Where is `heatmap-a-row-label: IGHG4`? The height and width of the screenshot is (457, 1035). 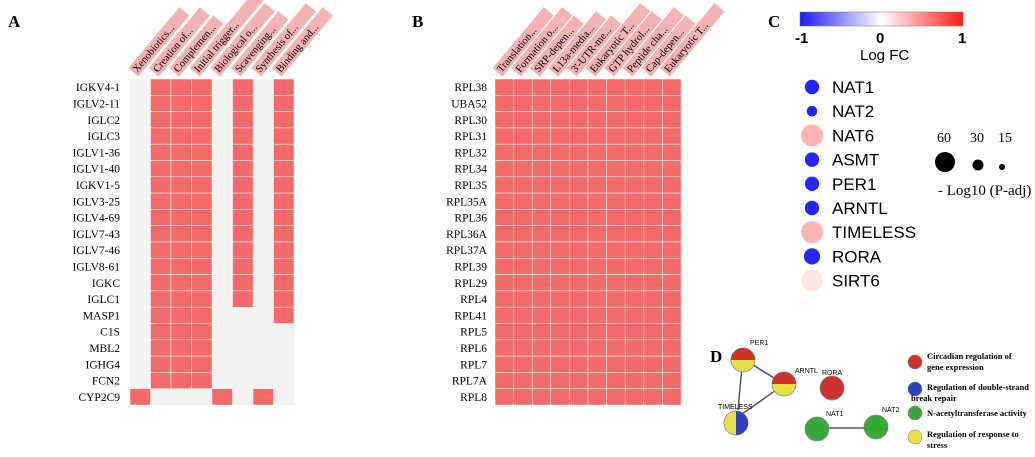 heatmap-a-row-label: IGHG4 is located at coordinates (103, 365).